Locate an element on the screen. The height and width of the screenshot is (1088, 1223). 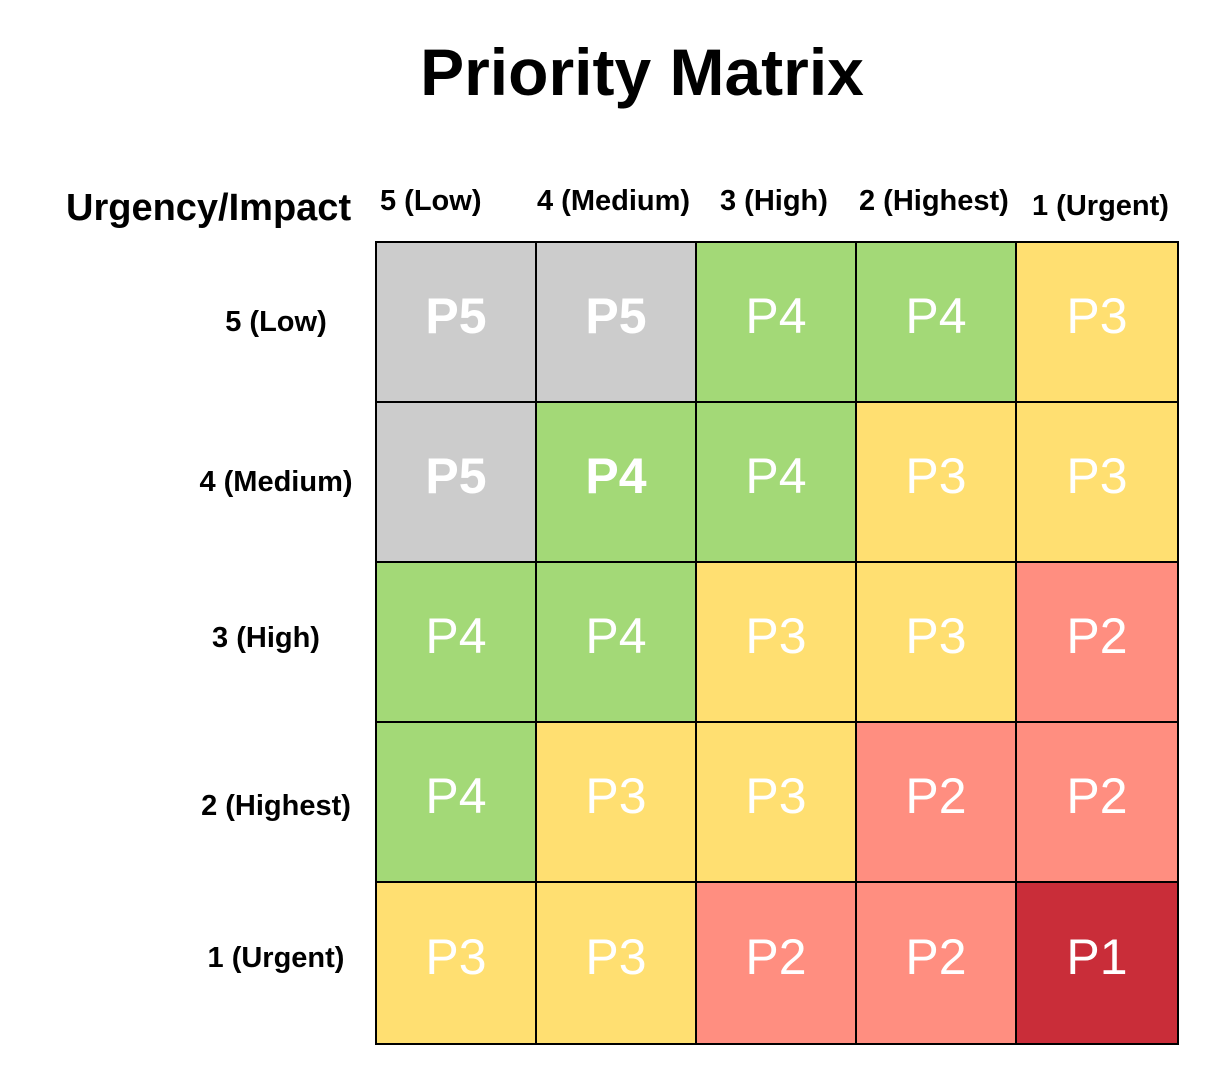
axis-label-urgency-impact: Urgency/Impact is located at coordinates (209, 208).